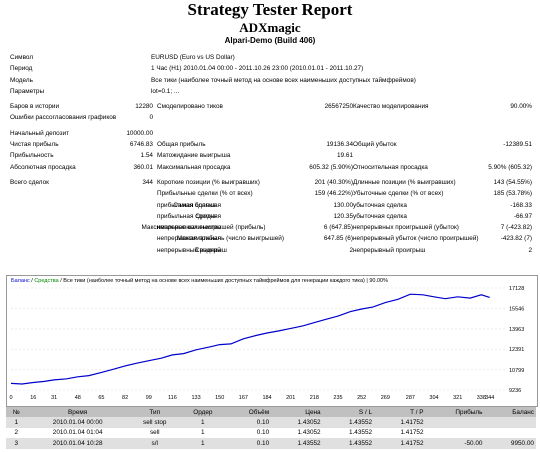  I want to click on table-cell: 2, so click(16, 433).